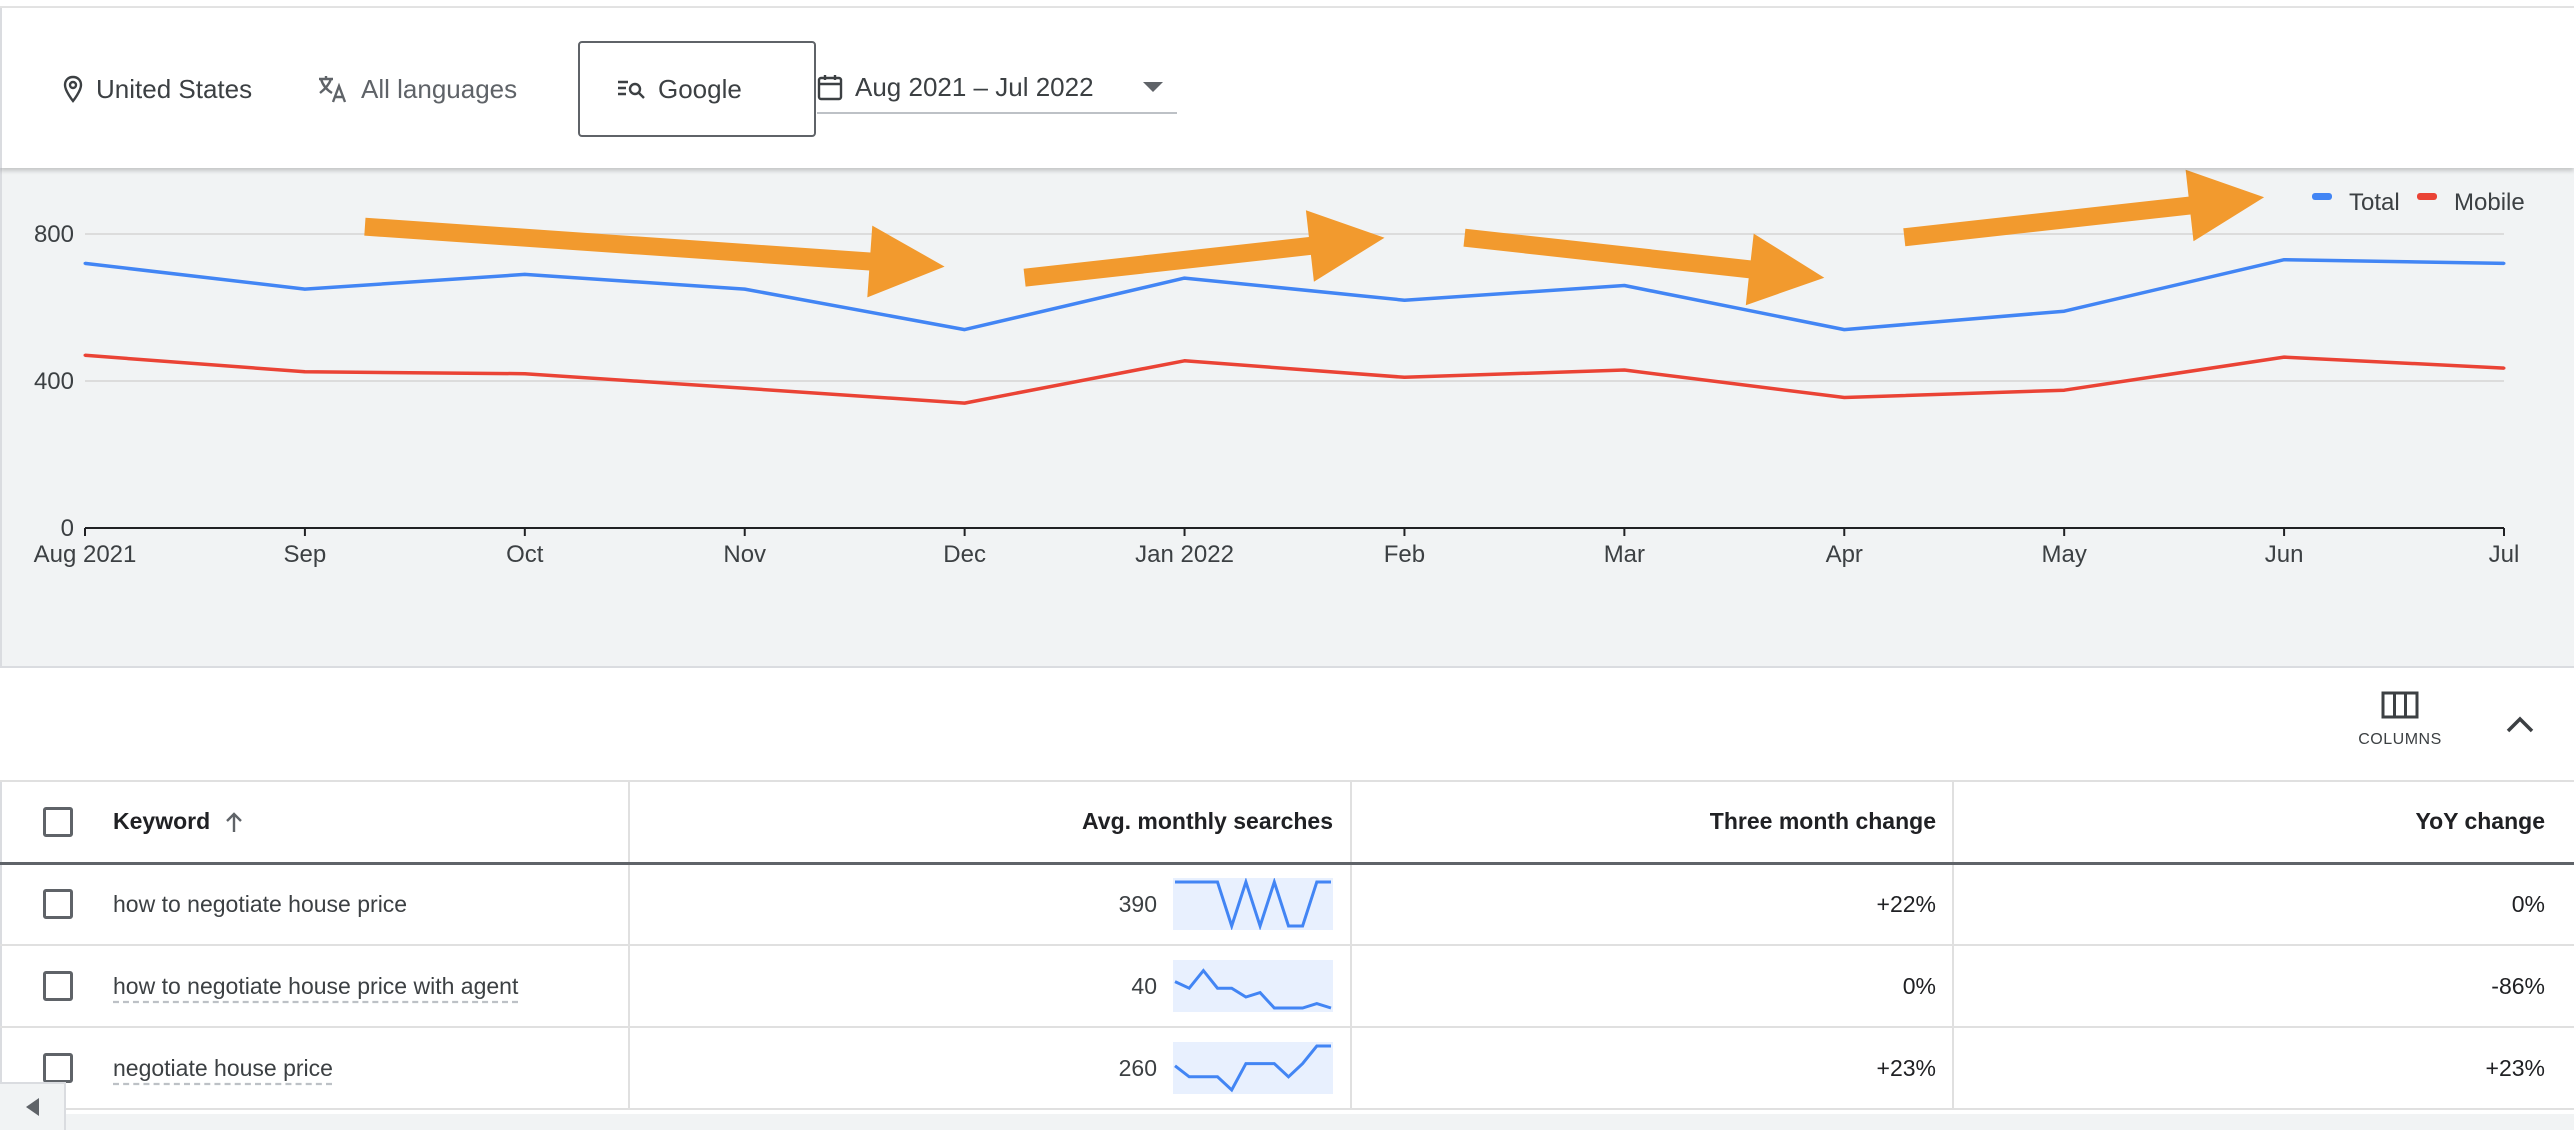 This screenshot has height=1130, width=2574. What do you see at coordinates (830, 88) in the screenshot?
I see `calendar-icon` at bounding box center [830, 88].